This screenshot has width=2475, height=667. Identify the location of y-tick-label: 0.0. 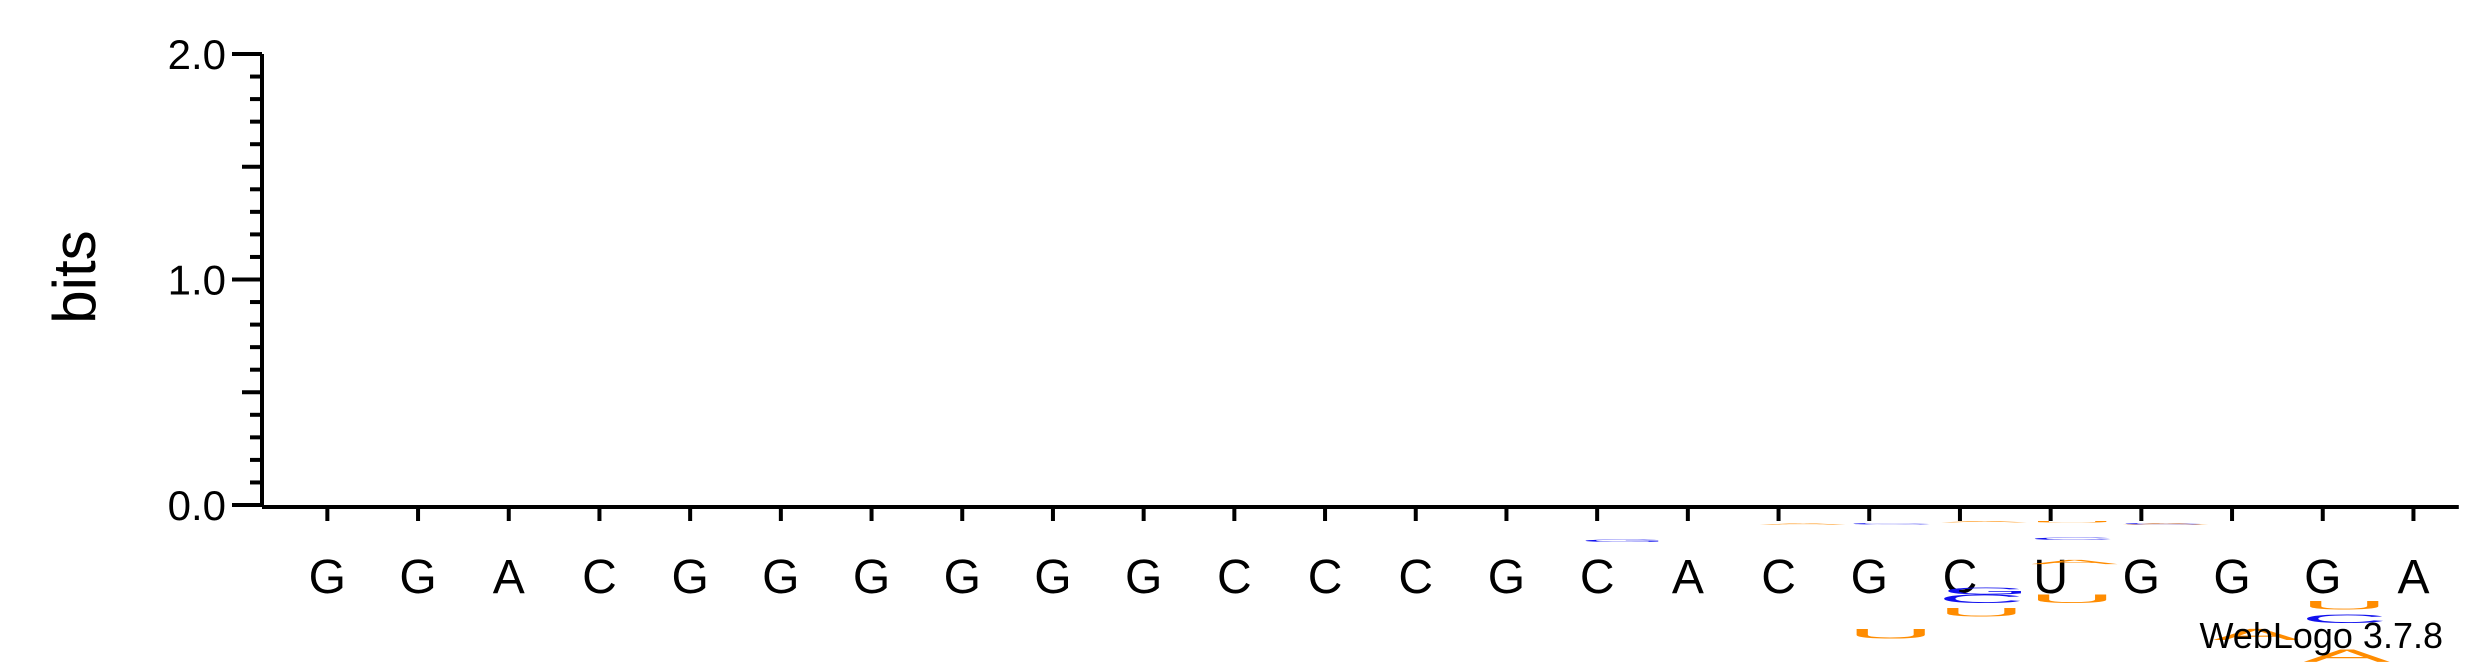
(197, 505).